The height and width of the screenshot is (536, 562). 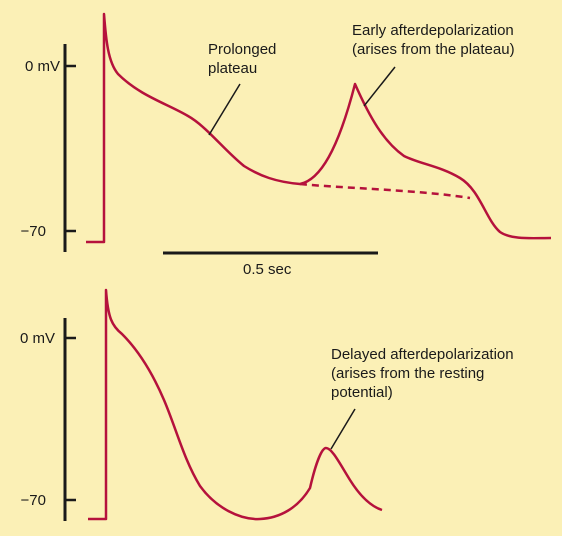 What do you see at coordinates (224, 109) in the screenshot?
I see `plateau-leader-line` at bounding box center [224, 109].